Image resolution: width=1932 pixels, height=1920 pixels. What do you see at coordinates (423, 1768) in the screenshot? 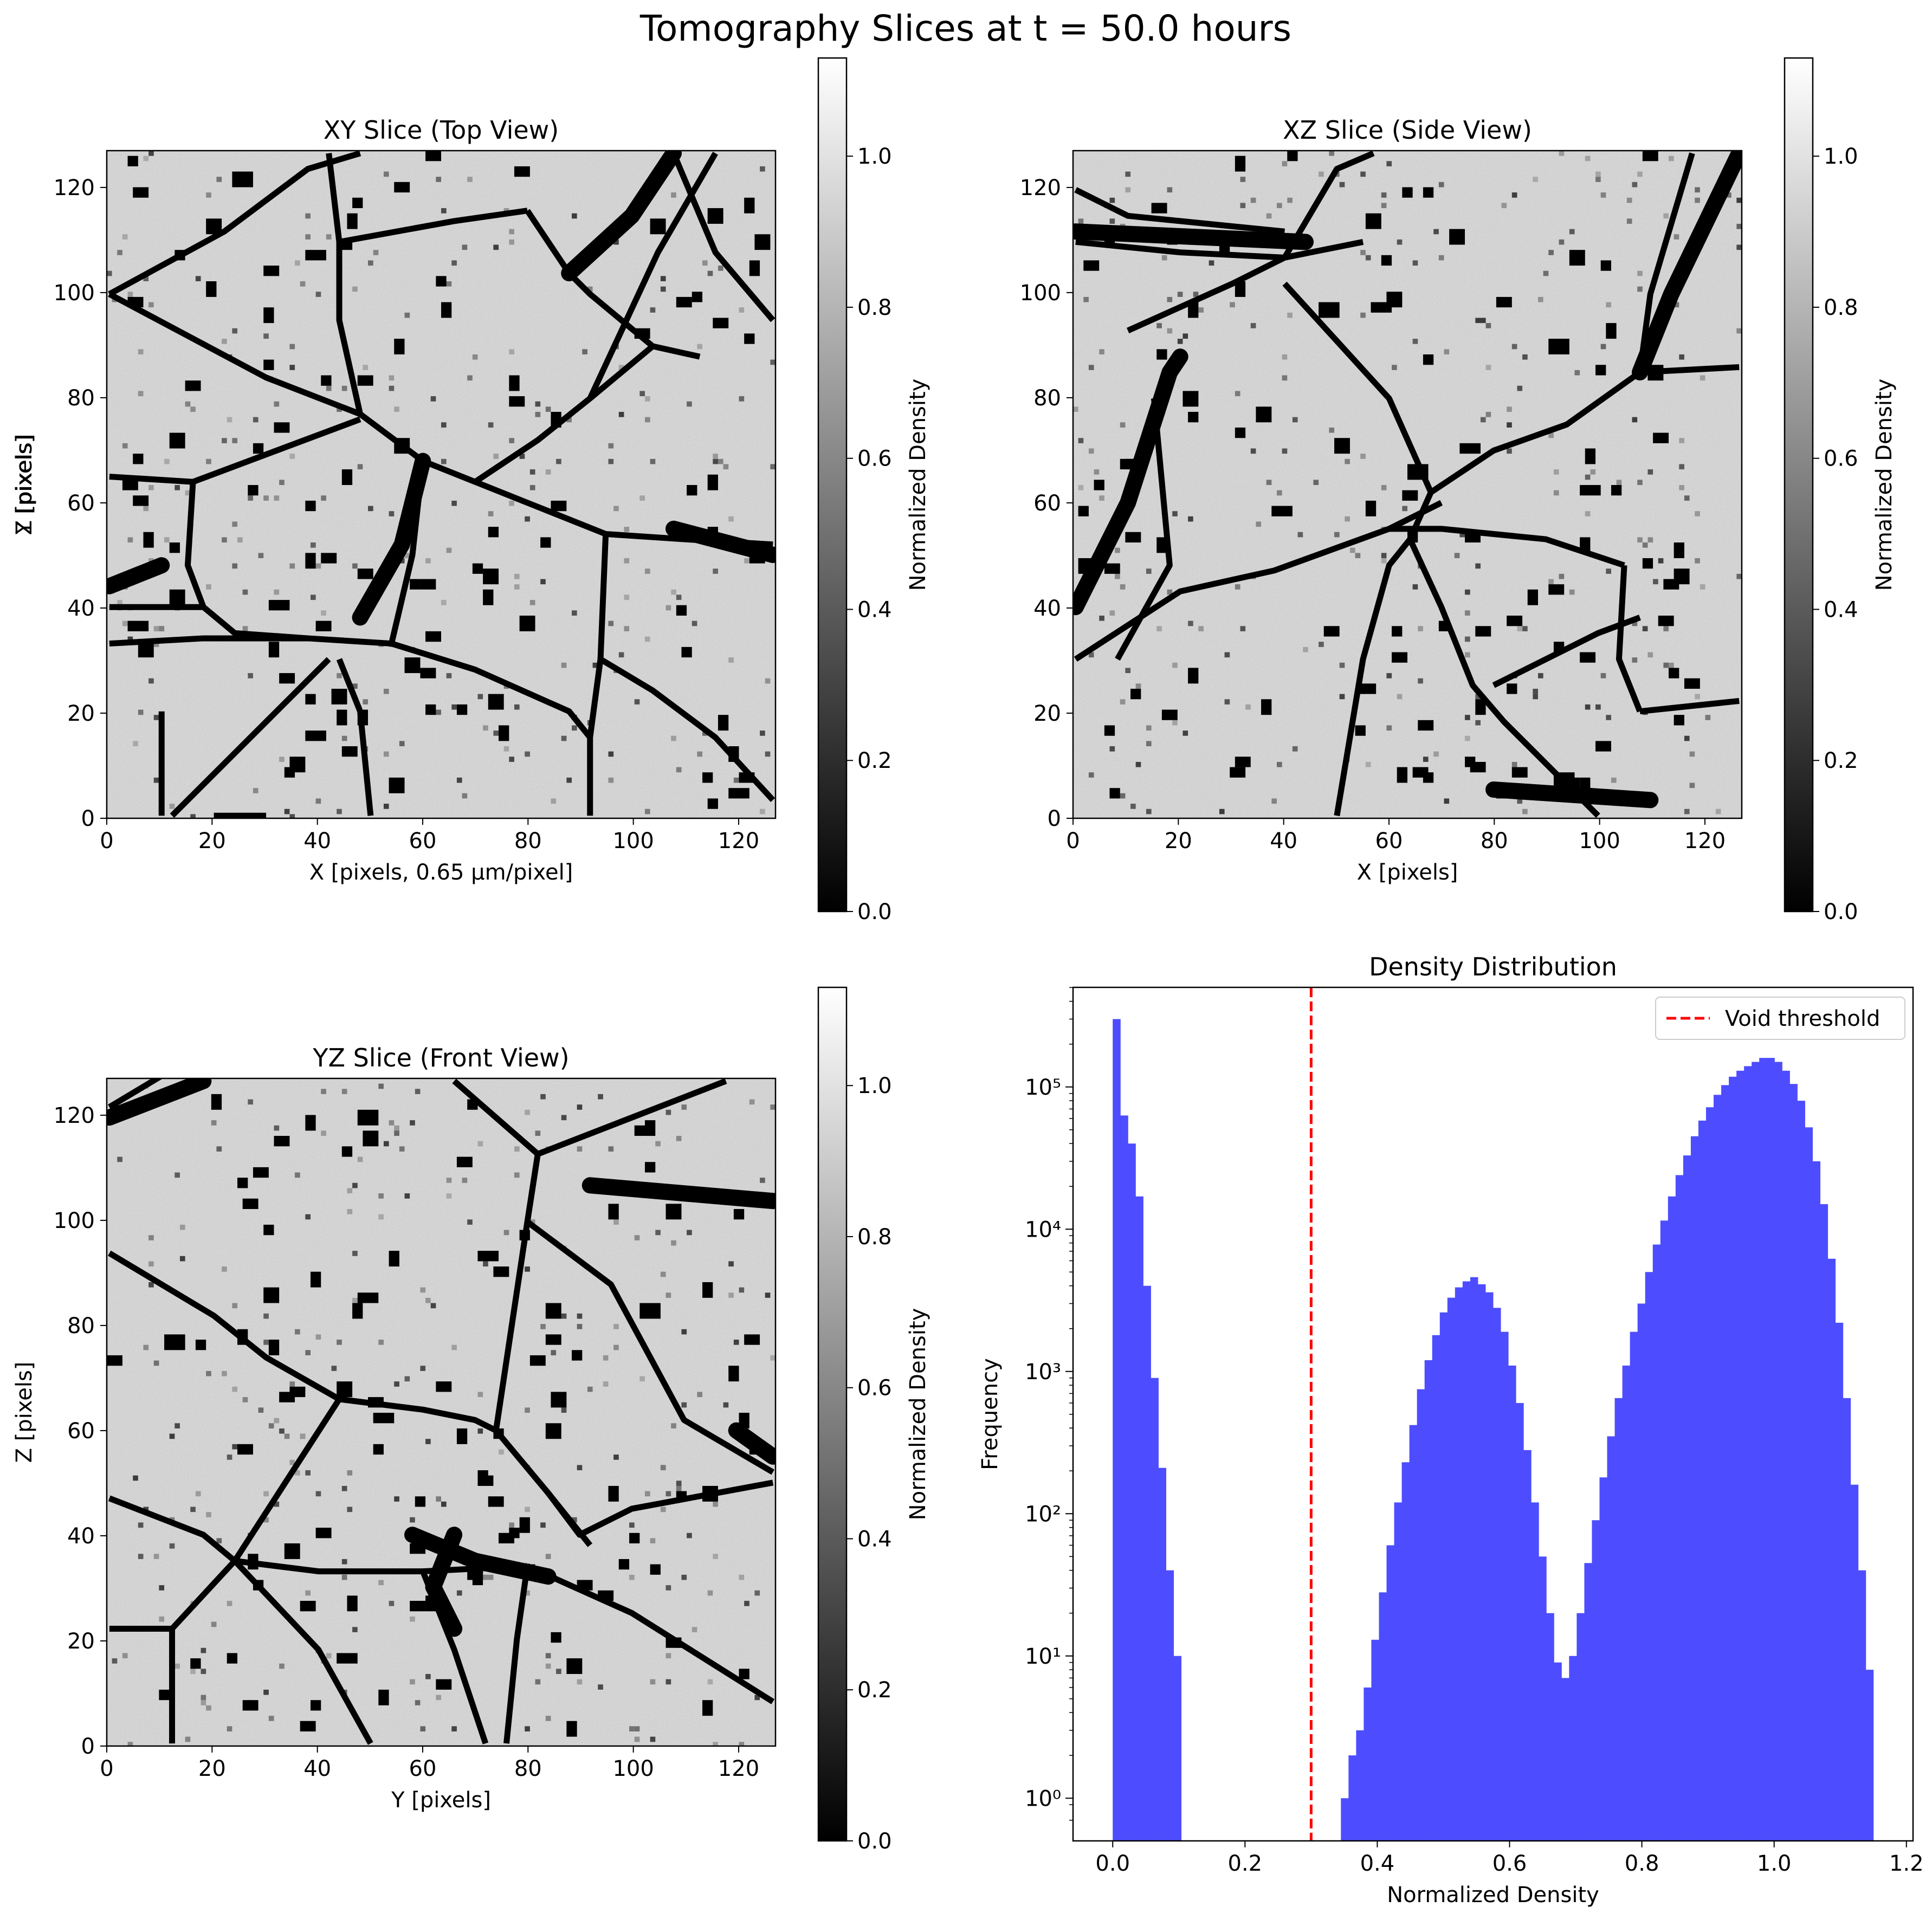
I see `x-tick-label: 60` at bounding box center [423, 1768].